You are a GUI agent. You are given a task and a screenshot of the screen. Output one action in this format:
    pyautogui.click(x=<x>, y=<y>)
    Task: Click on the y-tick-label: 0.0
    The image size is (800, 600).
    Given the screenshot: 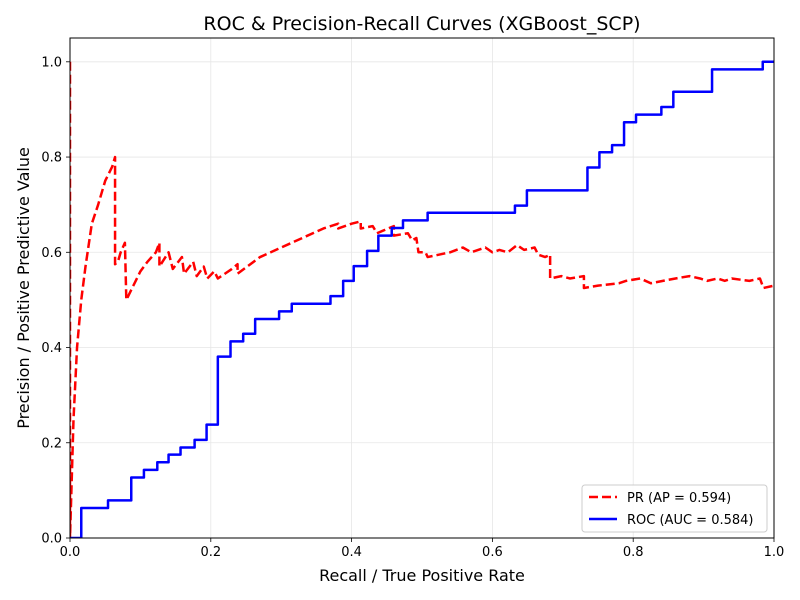 What is the action you would take?
    pyautogui.click(x=51, y=539)
    